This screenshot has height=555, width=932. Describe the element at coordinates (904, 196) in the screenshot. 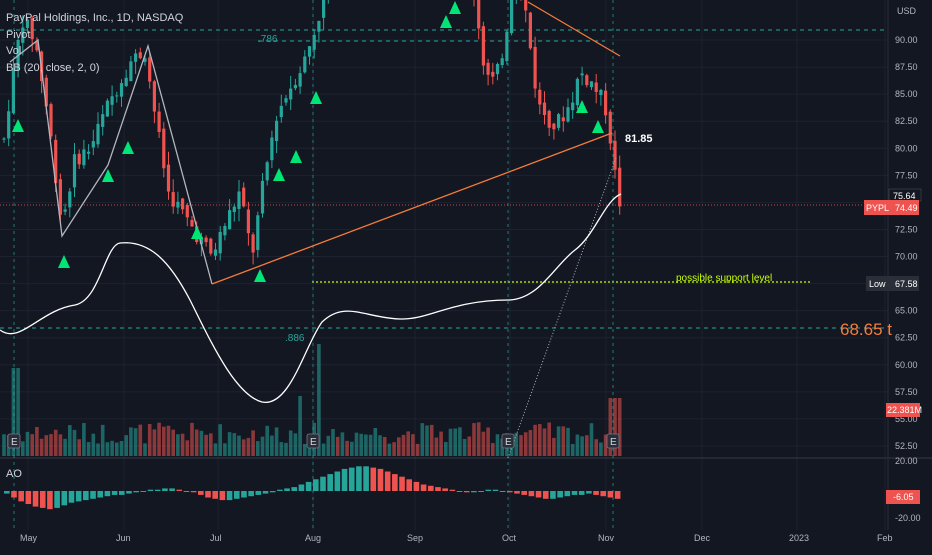

I see `bb-tag-value: 75.64` at that location.